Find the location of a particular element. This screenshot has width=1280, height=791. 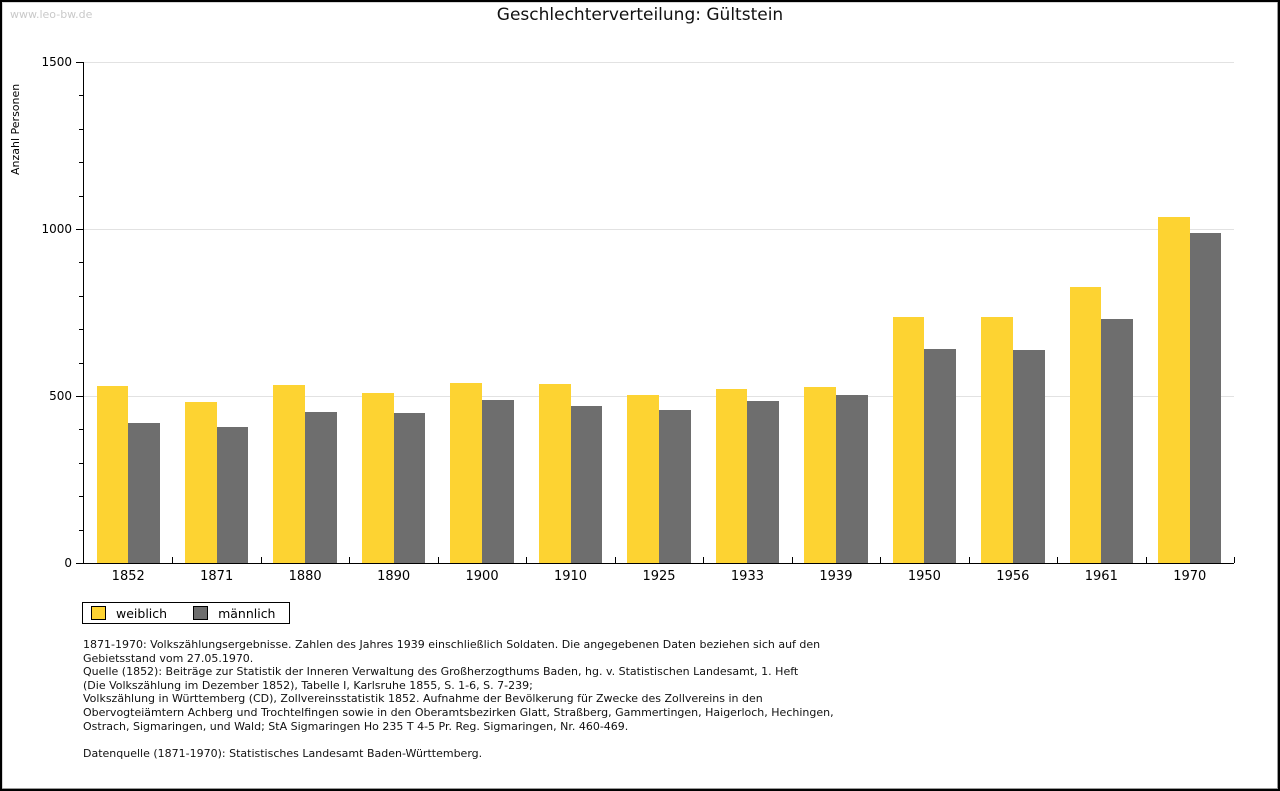

x-tick-label-1890: 1890 is located at coordinates (394, 576).